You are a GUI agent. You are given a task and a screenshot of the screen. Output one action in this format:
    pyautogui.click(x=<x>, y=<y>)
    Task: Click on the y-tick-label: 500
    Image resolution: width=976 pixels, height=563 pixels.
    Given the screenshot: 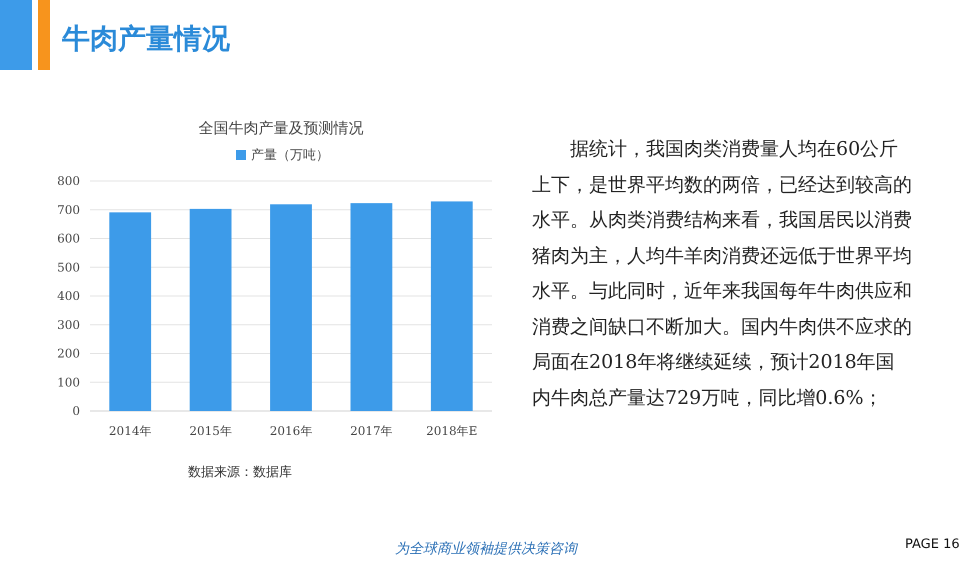 What is the action you would take?
    pyautogui.click(x=68, y=267)
    